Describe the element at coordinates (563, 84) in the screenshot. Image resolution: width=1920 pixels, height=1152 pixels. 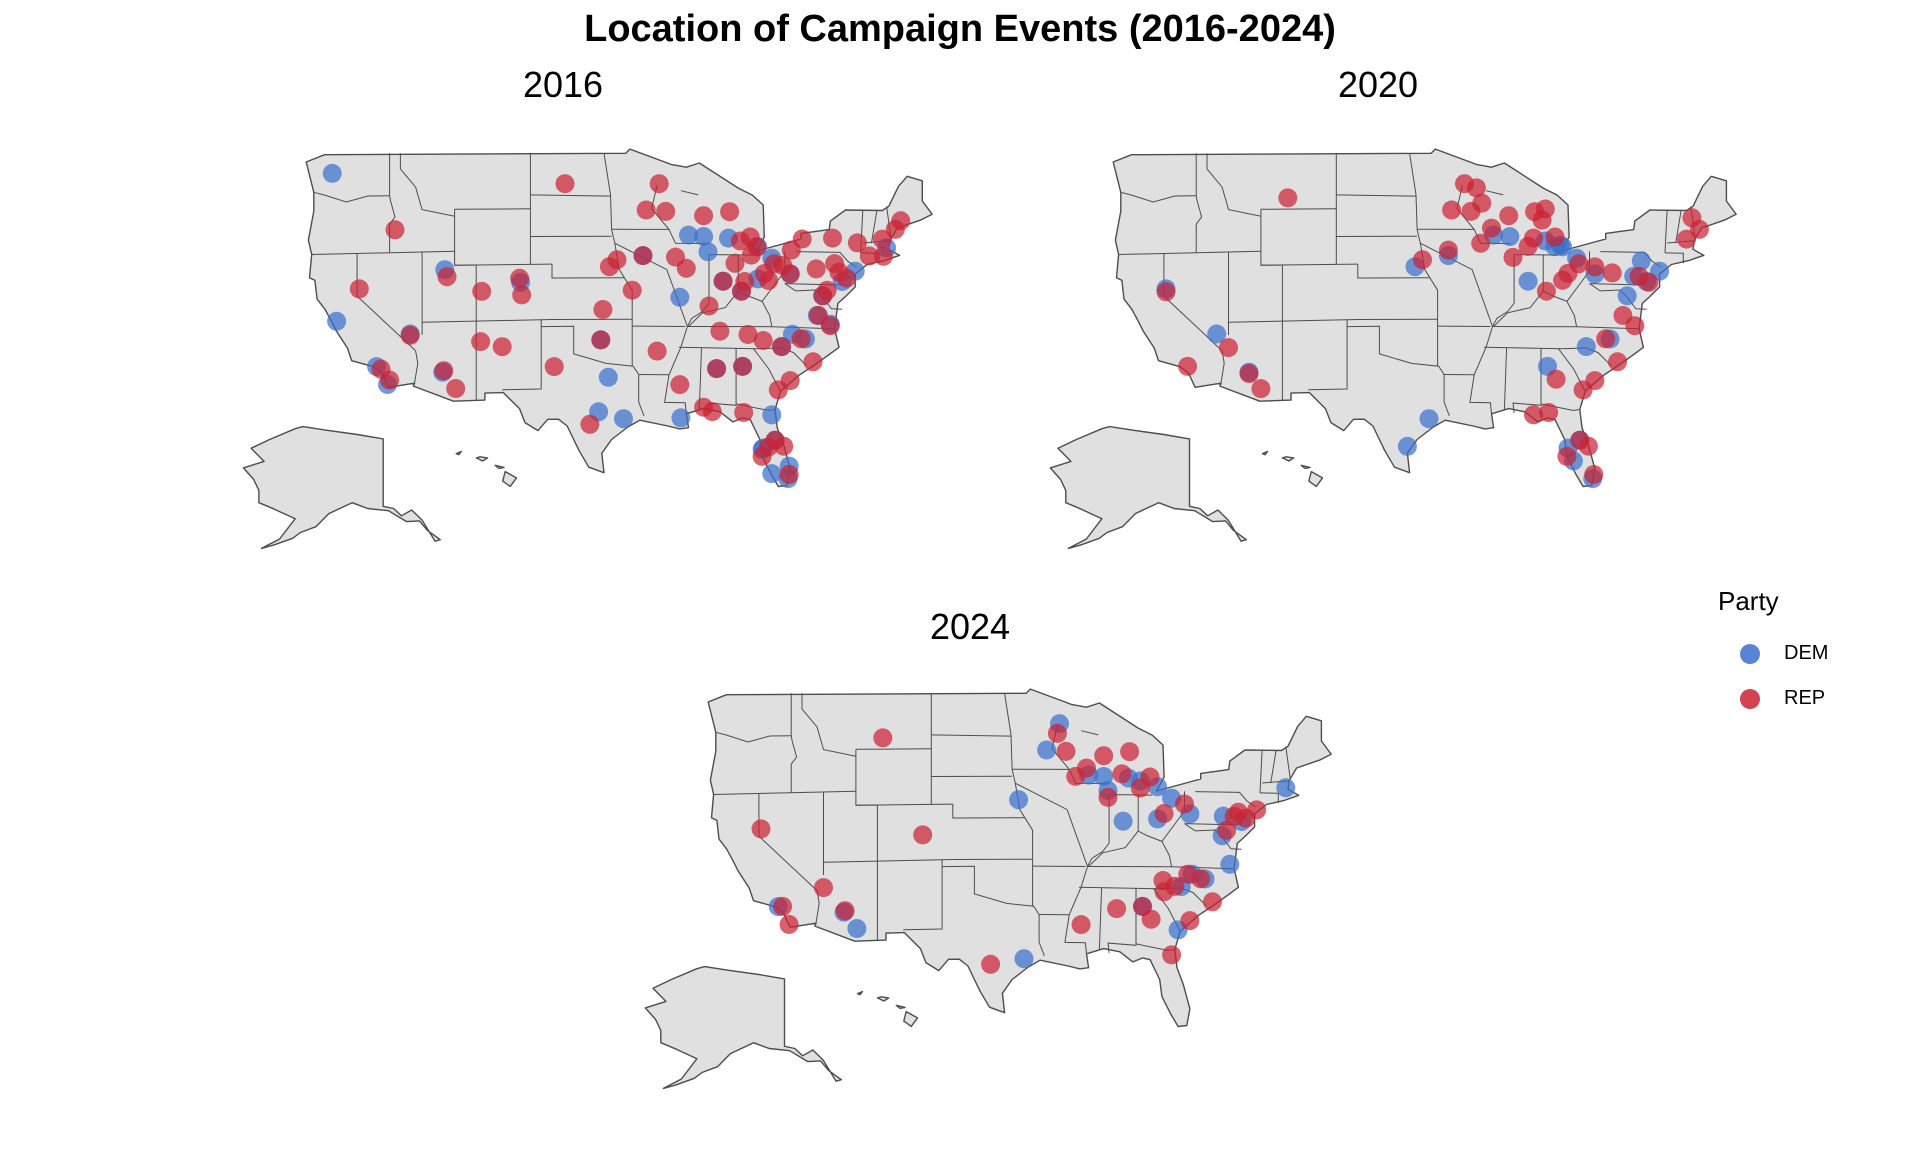
I see `panel-title-2016: 2016` at that location.